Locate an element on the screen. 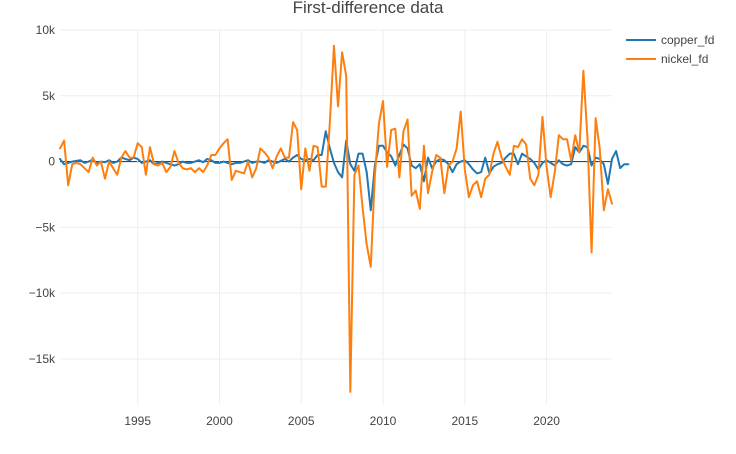 The width and height of the screenshot is (736, 454). x-tick-label: 2005 is located at coordinates (301, 421).